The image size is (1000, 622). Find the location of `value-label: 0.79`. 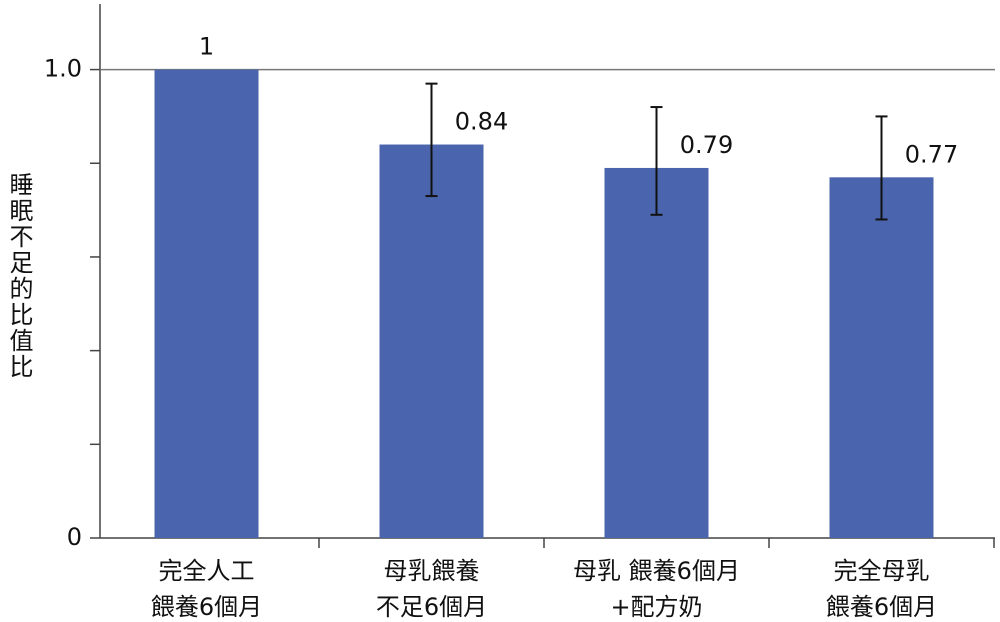

value-label: 0.79 is located at coordinates (706, 145).